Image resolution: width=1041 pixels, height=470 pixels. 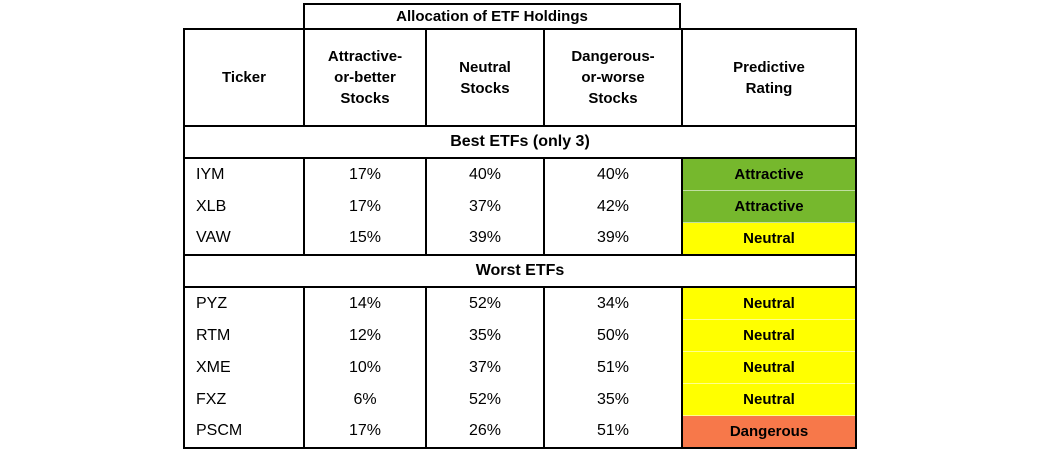 What do you see at coordinates (613, 77) in the screenshot?
I see `column-header-dangerous: Dangerous- or-worse Stocks` at bounding box center [613, 77].